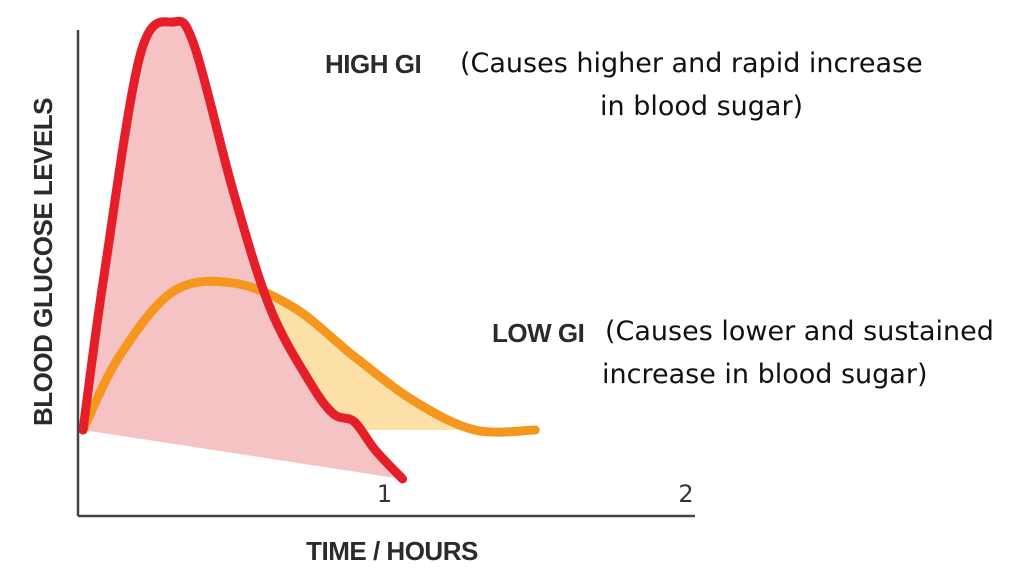 This screenshot has height=576, width=1024. Describe the element at coordinates (764, 374) in the screenshot. I see `low-gi-description-line-2: increase in blood sugar)` at that location.